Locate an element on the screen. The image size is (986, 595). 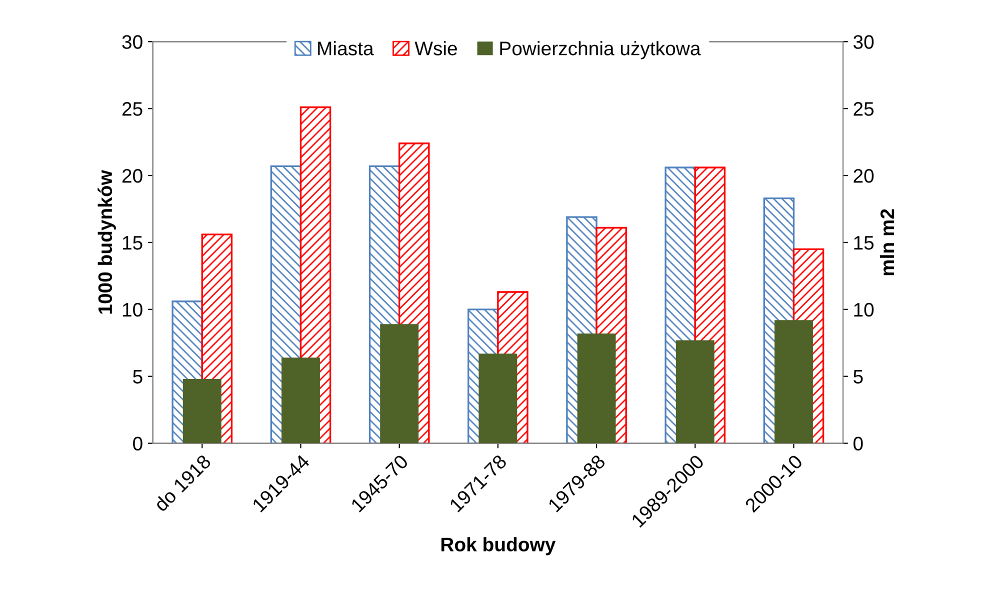
y-tick-label: 20 is located at coordinates (132, 175).